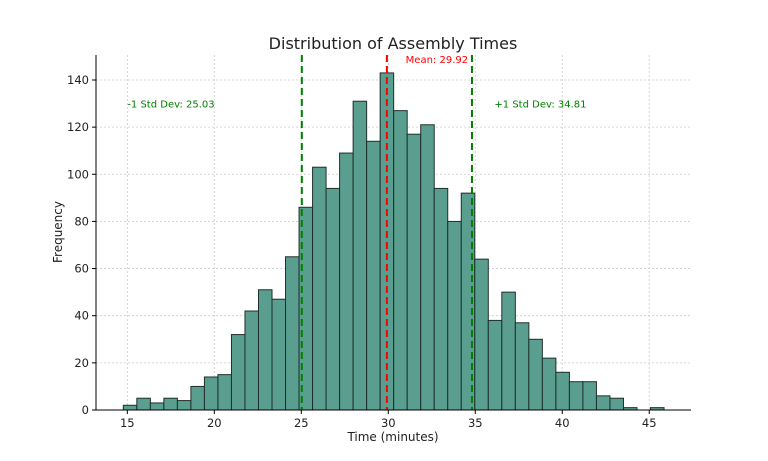 The image size is (768, 461). What do you see at coordinates (78, 174) in the screenshot?
I see `y-tick-label: 100` at bounding box center [78, 174].